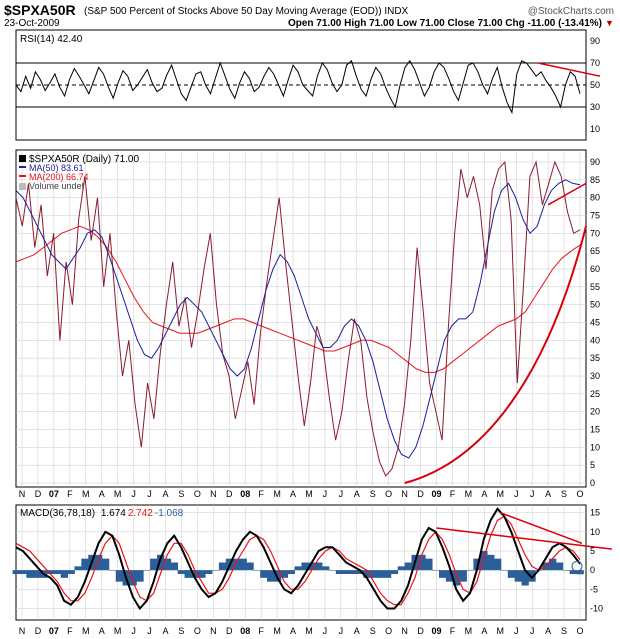 Image resolution: width=620 pixels, height=639 pixels. What do you see at coordinates (595, 251) in the screenshot?
I see `price-tick-label: 65` at bounding box center [595, 251].